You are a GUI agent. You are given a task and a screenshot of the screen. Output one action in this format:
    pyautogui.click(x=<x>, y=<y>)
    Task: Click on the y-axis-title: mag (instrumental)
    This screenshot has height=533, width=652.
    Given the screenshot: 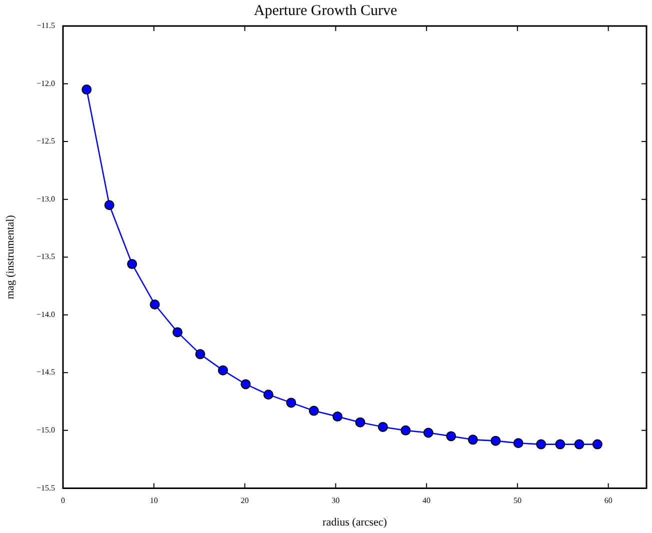 What is the action you would take?
    pyautogui.click(x=10, y=257)
    